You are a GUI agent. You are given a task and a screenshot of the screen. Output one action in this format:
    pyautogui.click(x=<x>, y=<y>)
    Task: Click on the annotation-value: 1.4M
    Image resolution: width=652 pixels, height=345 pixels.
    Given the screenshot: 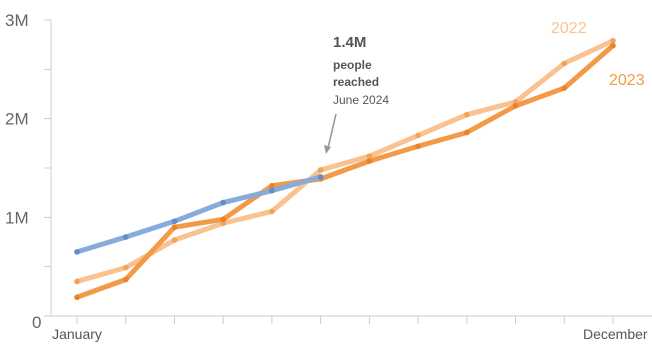 What is the action you would take?
    pyautogui.click(x=349, y=42)
    